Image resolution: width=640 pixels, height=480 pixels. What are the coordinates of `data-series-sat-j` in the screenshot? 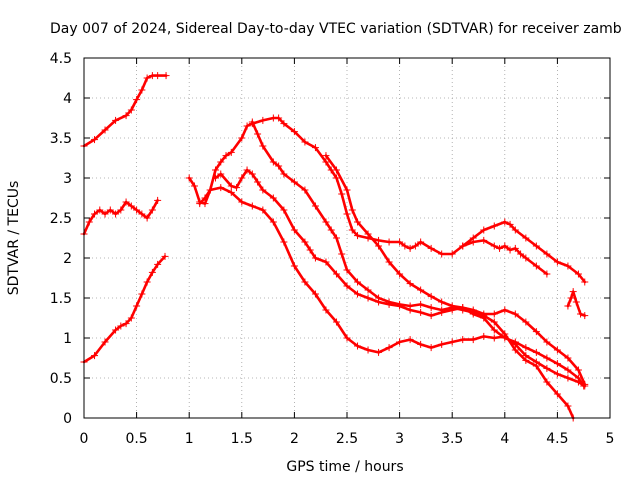 It's located at (576, 304).